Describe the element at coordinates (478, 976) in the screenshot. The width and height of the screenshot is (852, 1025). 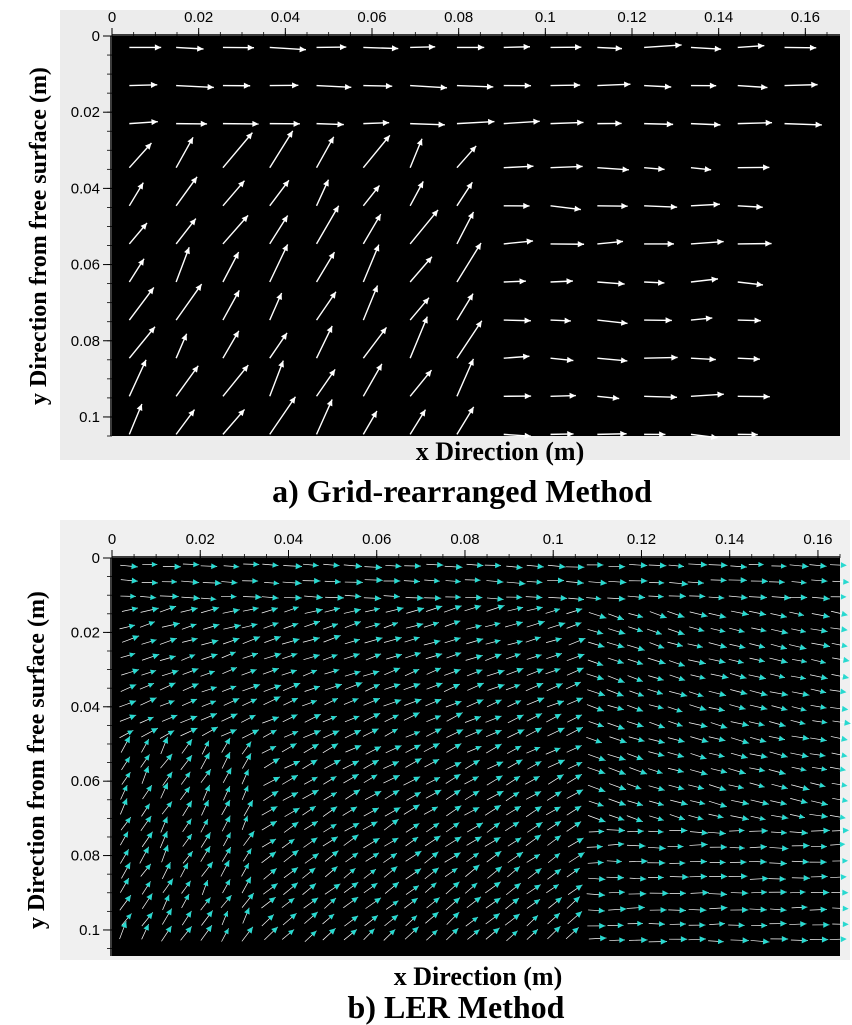
I see `chart-b-x-axis-label: x Direction (m)` at that location.